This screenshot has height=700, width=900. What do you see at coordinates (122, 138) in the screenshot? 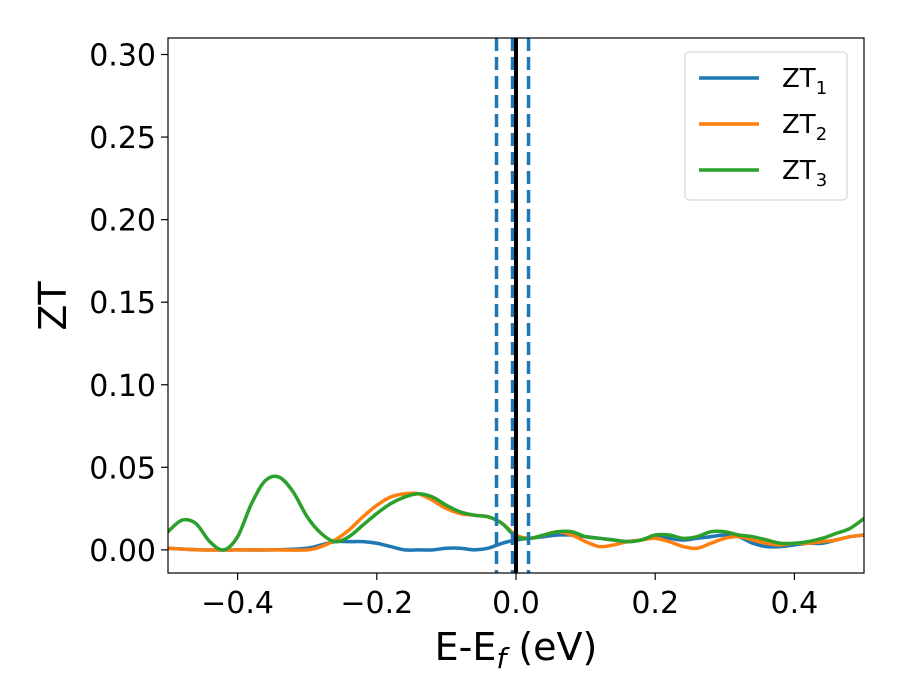
I see `y-tick-label: 0.25` at bounding box center [122, 138].